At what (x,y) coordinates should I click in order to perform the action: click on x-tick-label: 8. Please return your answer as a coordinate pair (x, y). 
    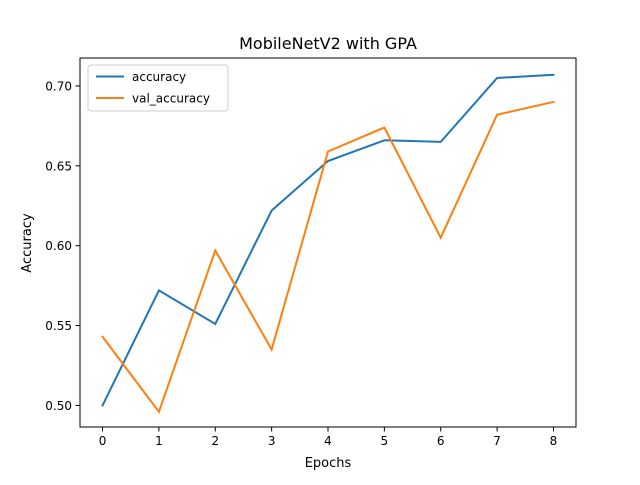
    Looking at the image, I should click on (554, 441).